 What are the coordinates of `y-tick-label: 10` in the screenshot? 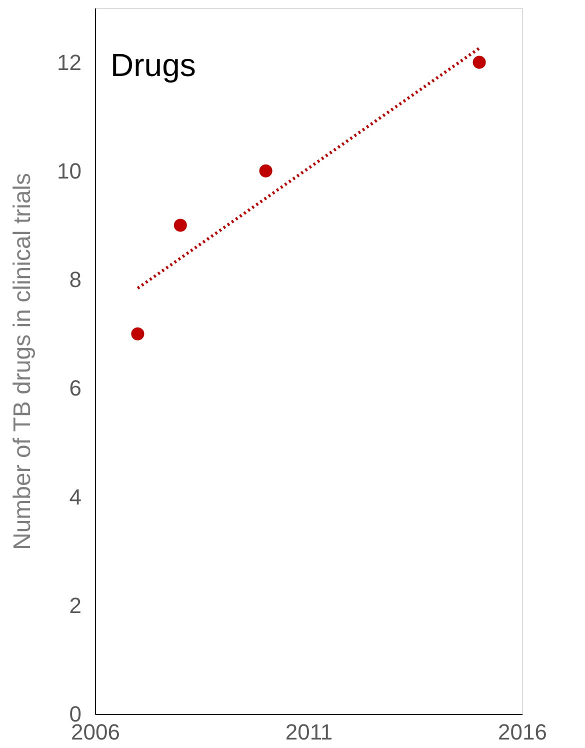 It's located at (69, 171).